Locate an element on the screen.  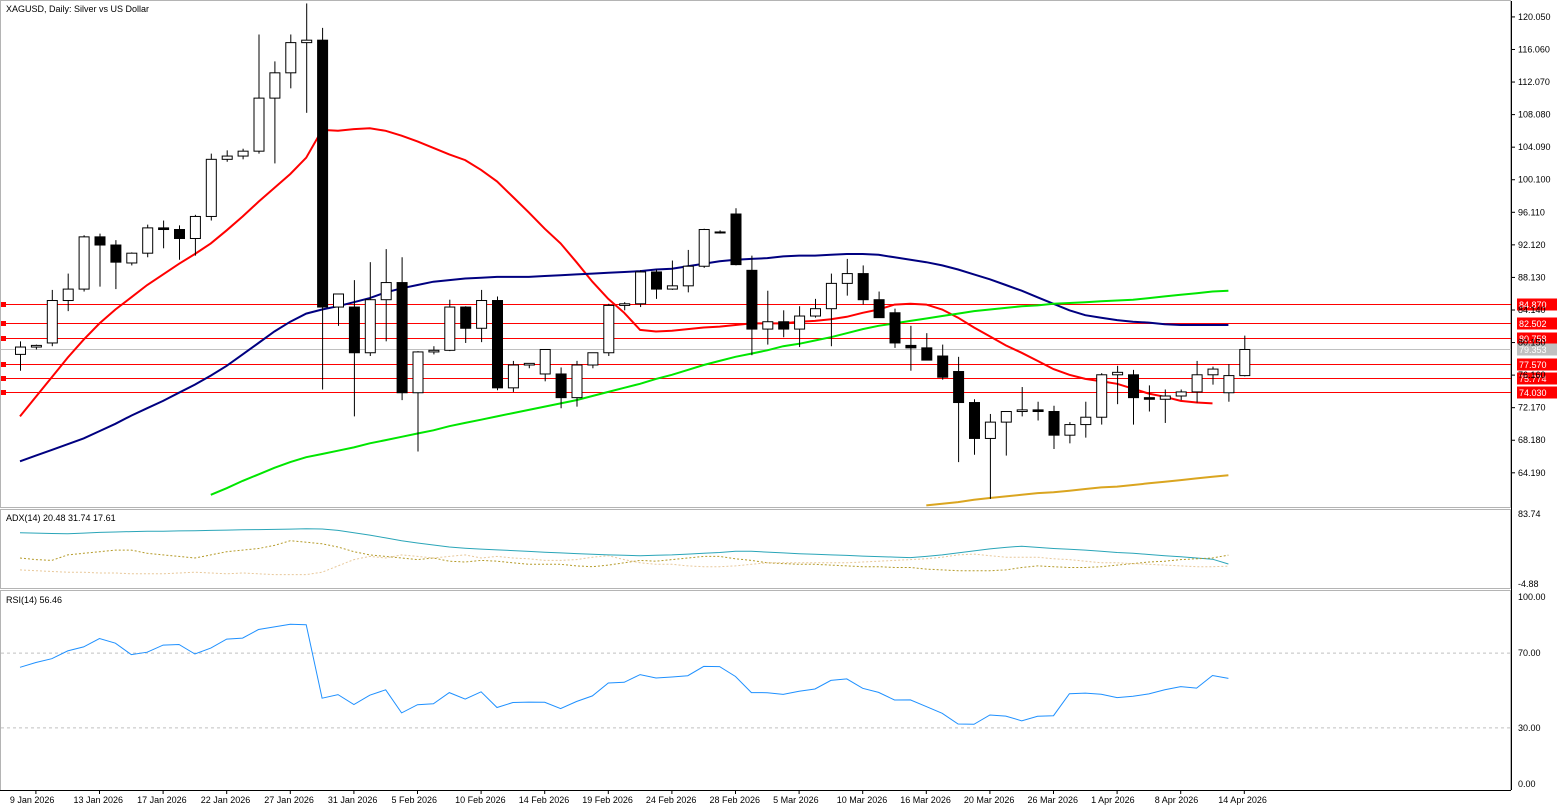
date-label-11: 28 Feb 2026 is located at coordinates (735, 800).